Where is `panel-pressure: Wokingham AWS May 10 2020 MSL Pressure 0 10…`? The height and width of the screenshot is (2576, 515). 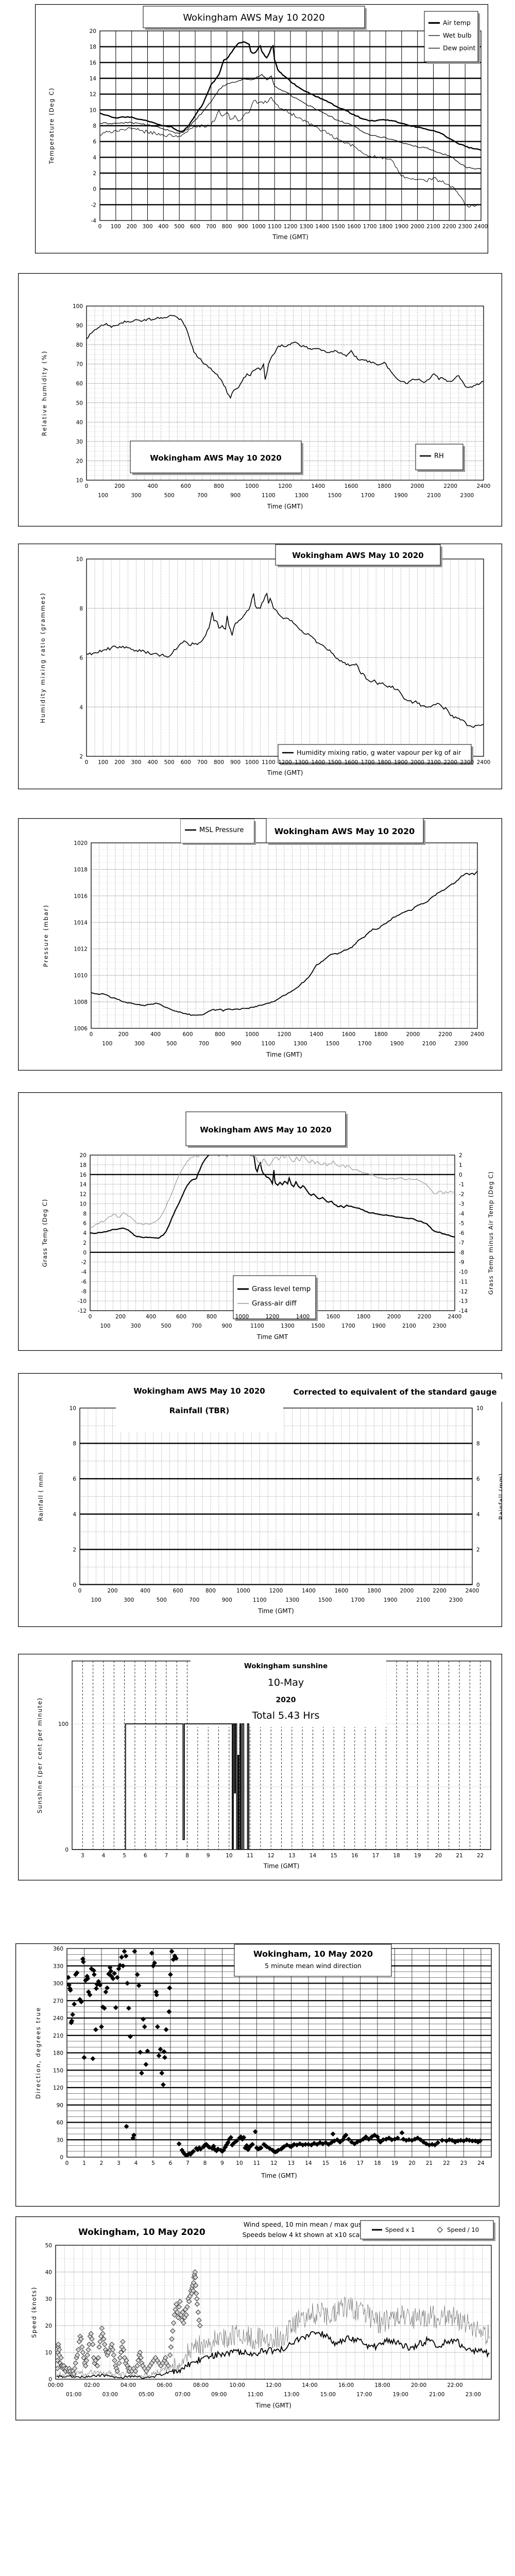 panel-pressure: Wokingham AWS May 10 2020 MSL Pressure 0 10… is located at coordinates (260, 944).